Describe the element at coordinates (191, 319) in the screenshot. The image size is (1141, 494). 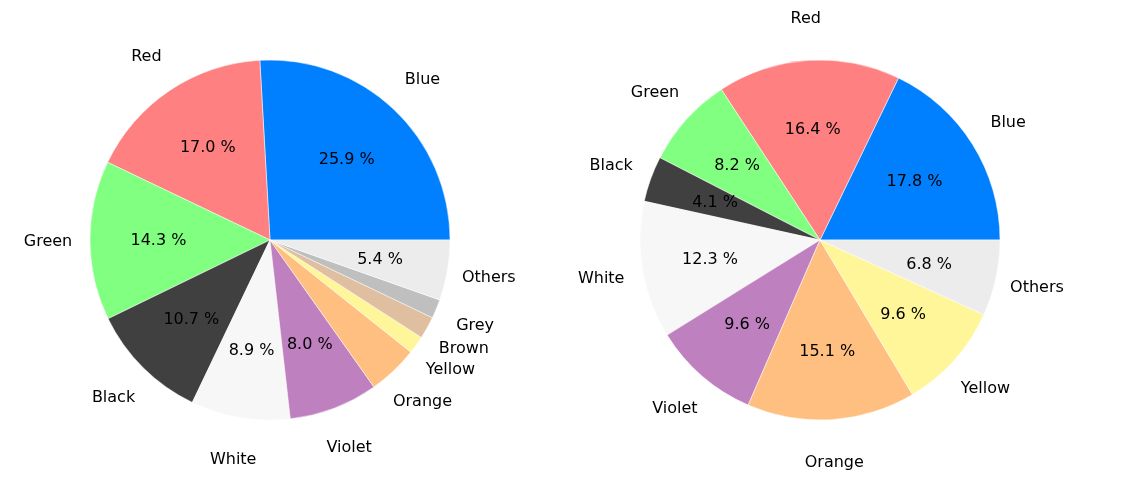
I see `data-label: 10.7 %` at that location.